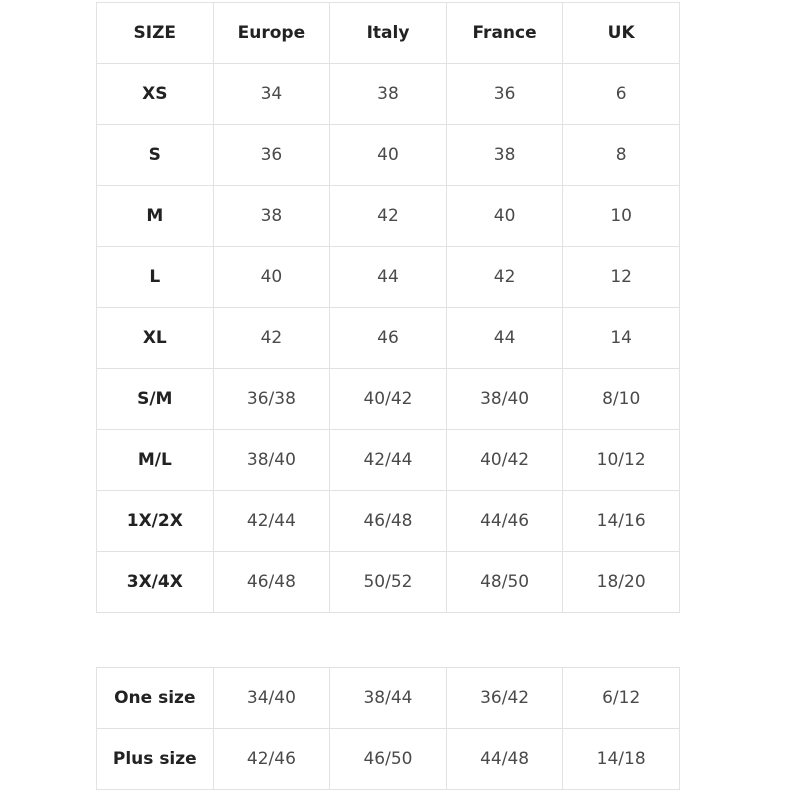  I want to click on size-value-cell: 12, so click(621, 277).